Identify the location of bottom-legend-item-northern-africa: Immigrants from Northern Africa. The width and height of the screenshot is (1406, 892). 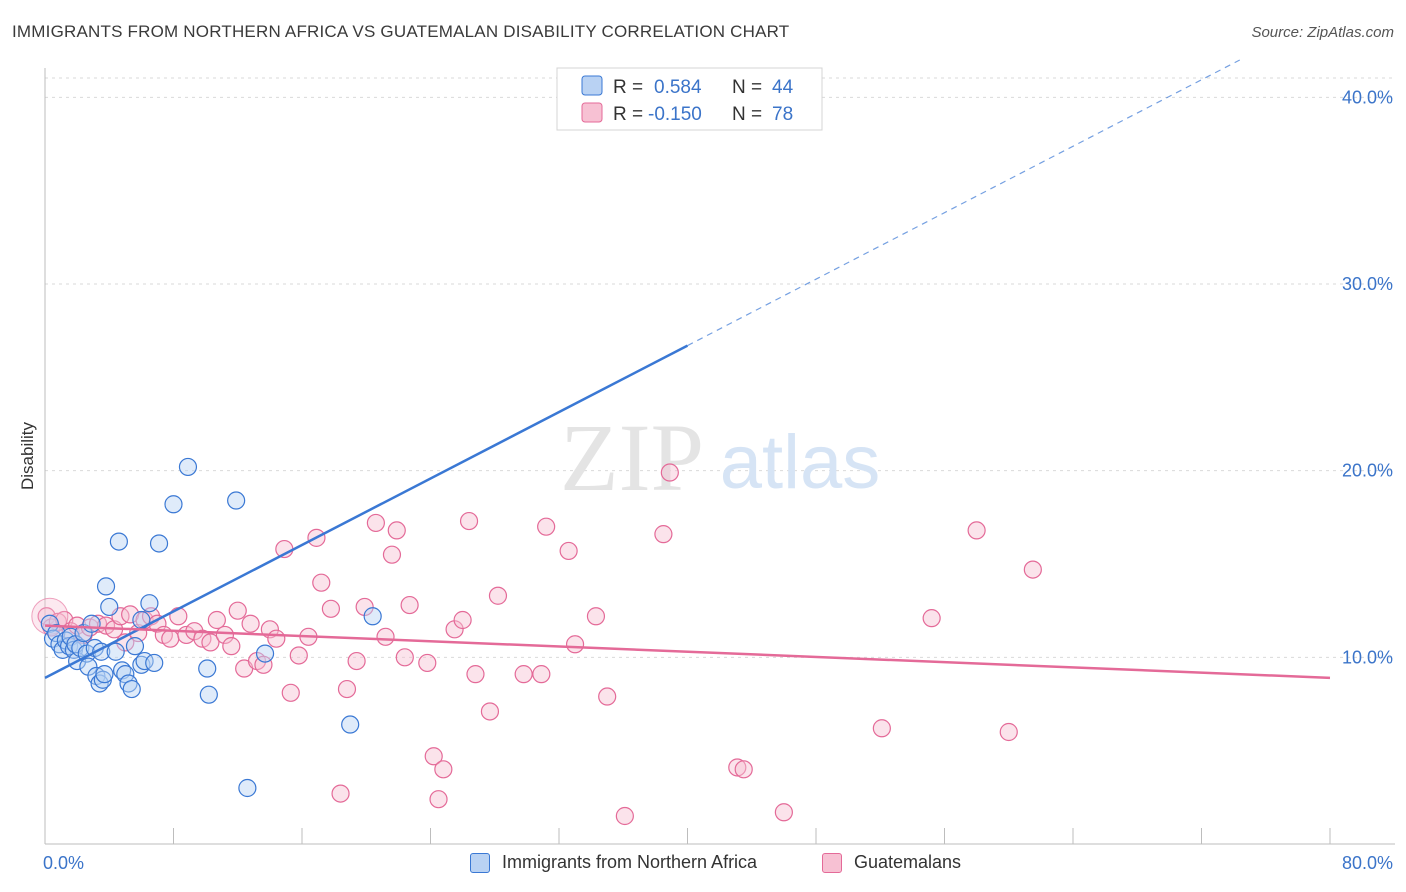
(613, 862).